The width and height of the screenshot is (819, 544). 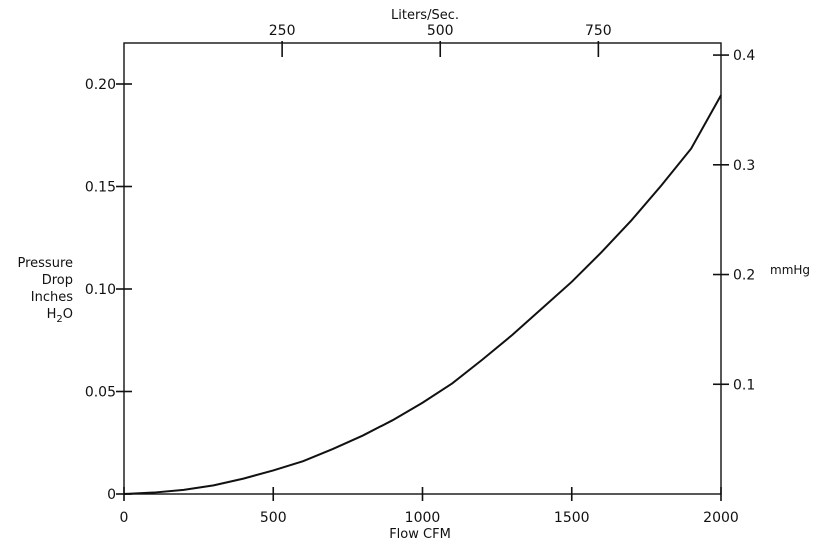 What do you see at coordinates (440, 40) in the screenshot?
I see `top-x-axis: 250 500 750` at bounding box center [440, 40].